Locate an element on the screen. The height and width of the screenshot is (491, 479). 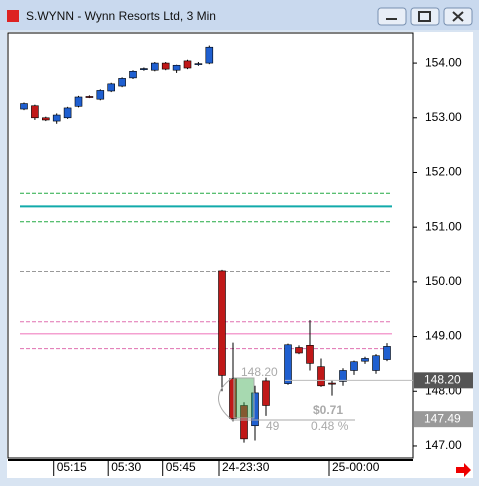
y-tick-label: 153.00 is located at coordinates (443, 117).